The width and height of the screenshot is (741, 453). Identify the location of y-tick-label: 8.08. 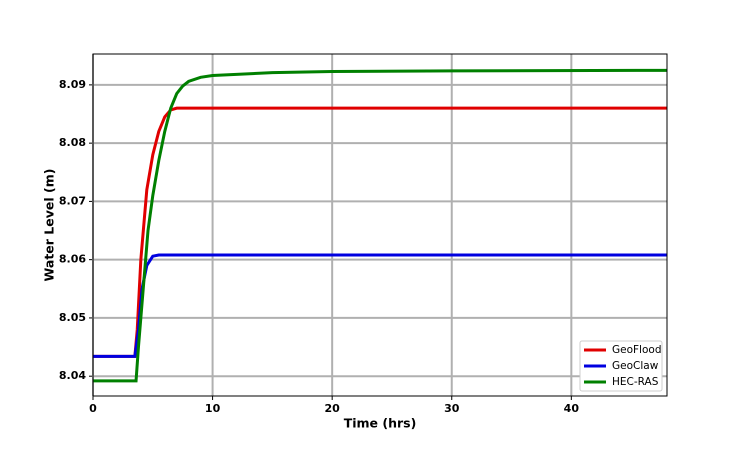
(72, 142).